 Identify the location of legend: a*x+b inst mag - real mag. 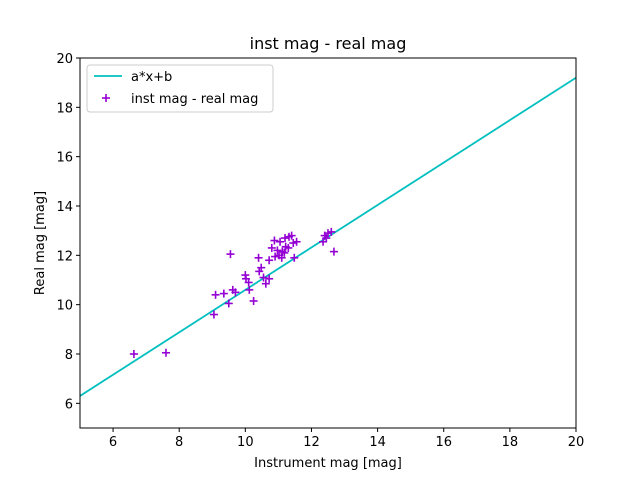
(180, 88).